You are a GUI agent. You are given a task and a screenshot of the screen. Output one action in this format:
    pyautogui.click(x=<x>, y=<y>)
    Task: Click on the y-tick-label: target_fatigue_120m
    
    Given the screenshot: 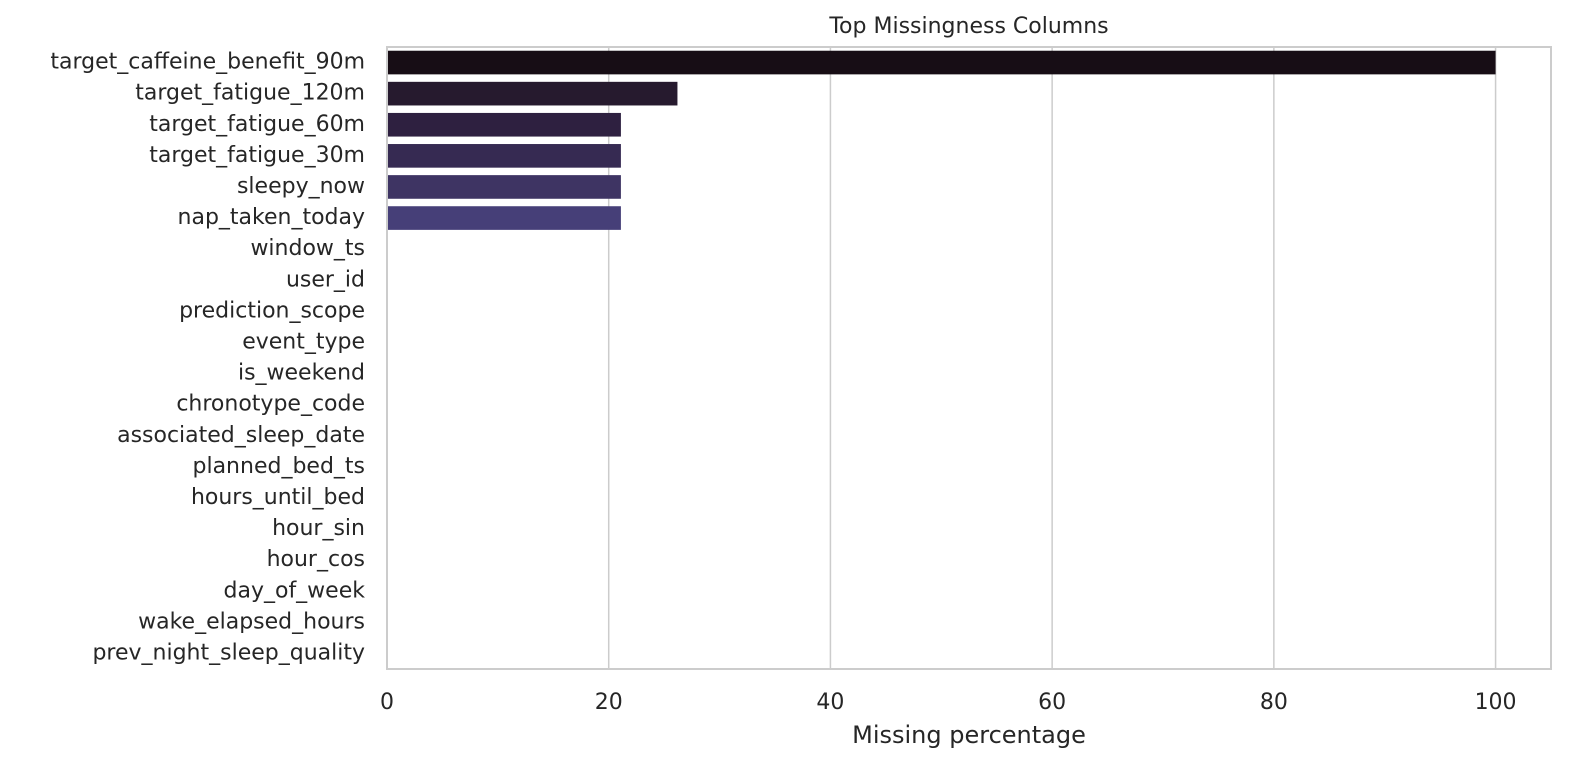 What is the action you would take?
    pyautogui.click(x=250, y=93)
    